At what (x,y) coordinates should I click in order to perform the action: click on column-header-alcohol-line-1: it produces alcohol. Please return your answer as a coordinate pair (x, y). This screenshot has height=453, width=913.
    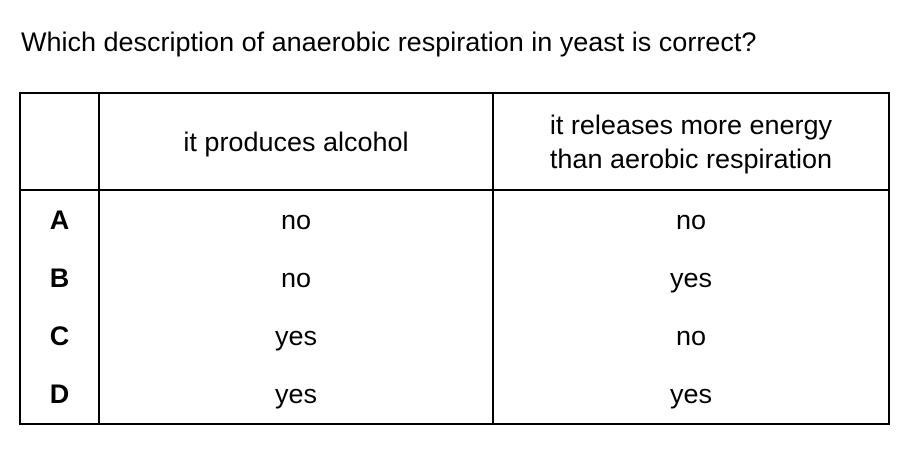
    Looking at the image, I should click on (296, 141).